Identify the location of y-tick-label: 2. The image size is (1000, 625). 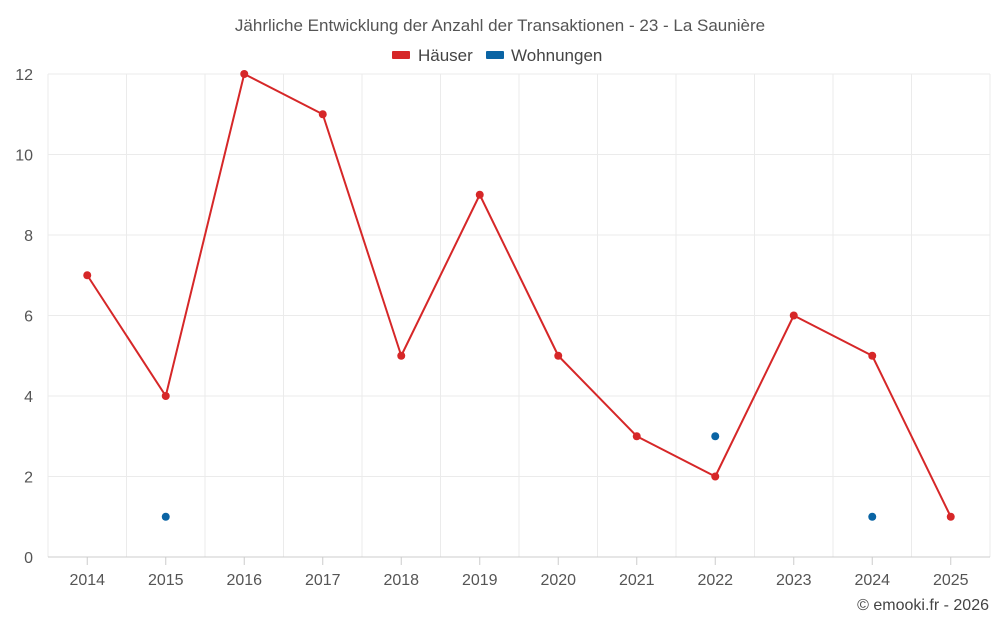
(28, 478).